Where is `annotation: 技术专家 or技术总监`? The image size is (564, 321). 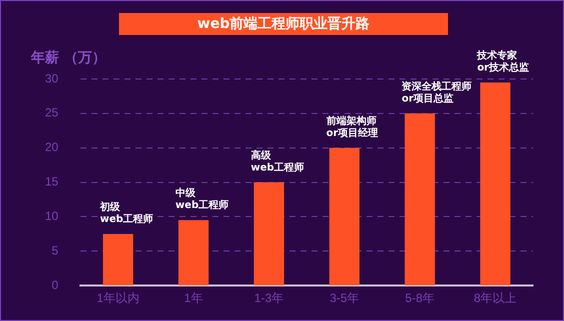 annotation: 技术专家 or技术总监 is located at coordinates (503, 61).